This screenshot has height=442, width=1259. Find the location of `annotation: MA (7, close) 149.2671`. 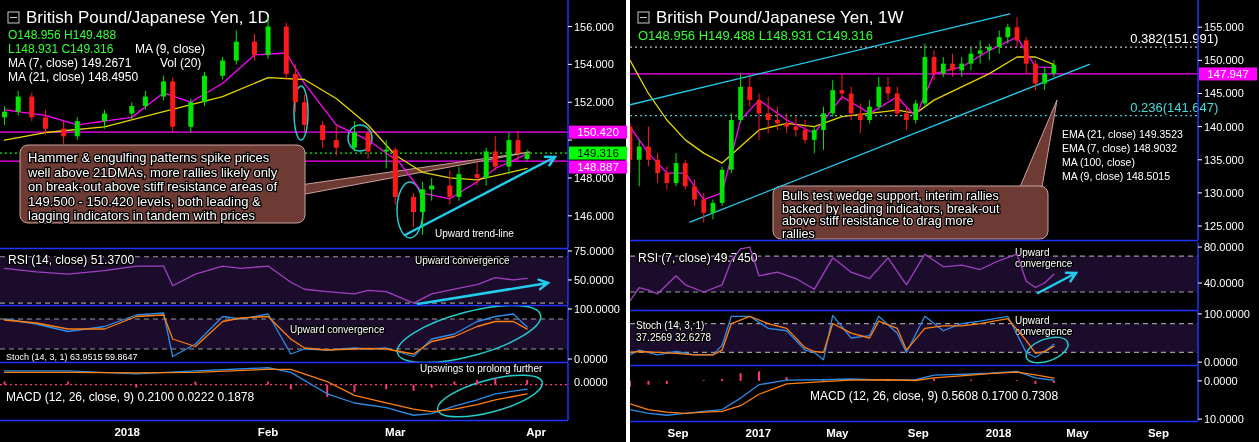

annotation: MA (7, close) 149.2671 is located at coordinates (70, 63).